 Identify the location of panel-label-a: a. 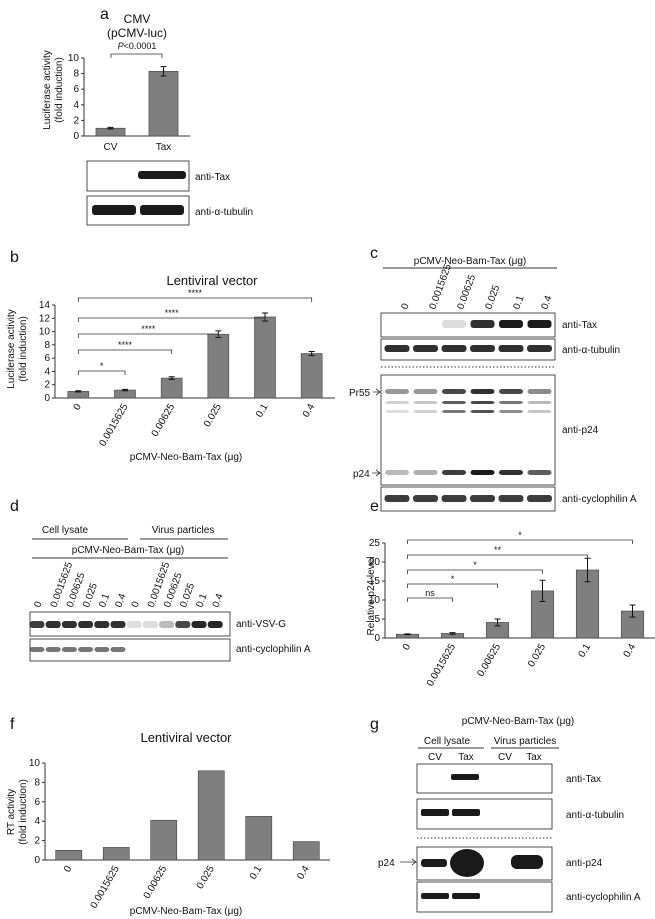
(104, 14).